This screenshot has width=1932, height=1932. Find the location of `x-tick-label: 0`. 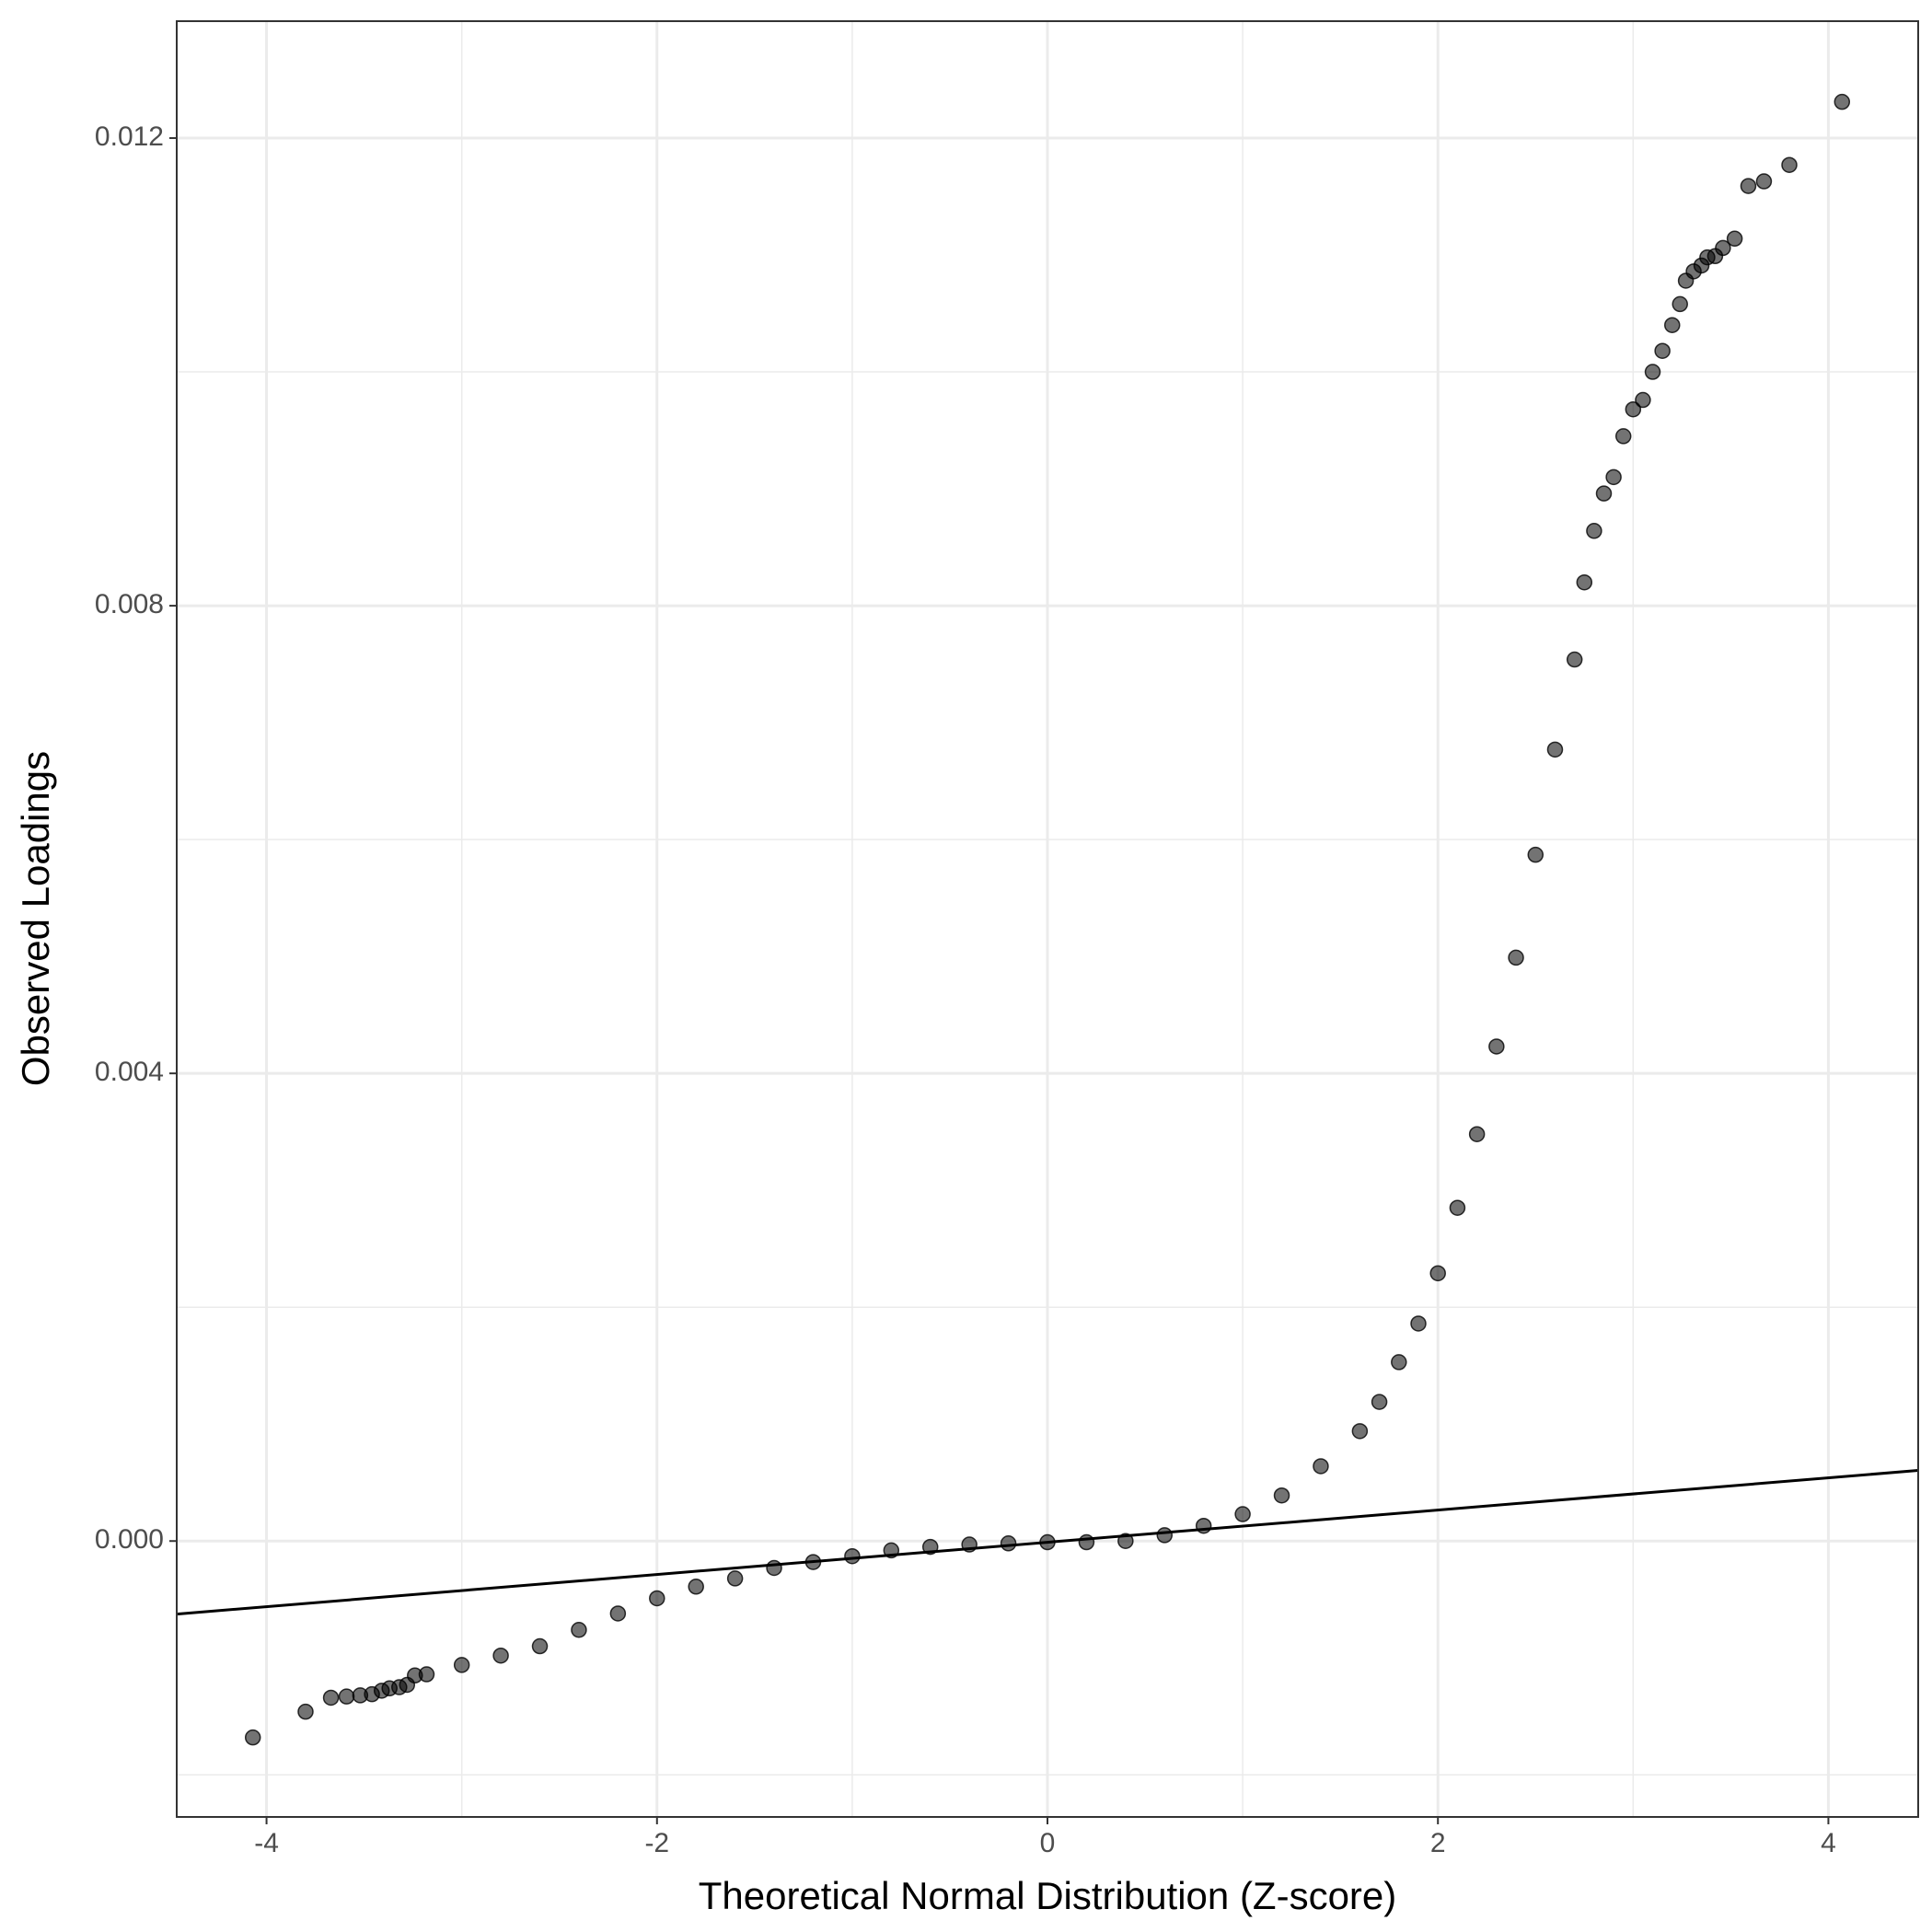

x-tick-label: 0 is located at coordinates (1048, 1843).